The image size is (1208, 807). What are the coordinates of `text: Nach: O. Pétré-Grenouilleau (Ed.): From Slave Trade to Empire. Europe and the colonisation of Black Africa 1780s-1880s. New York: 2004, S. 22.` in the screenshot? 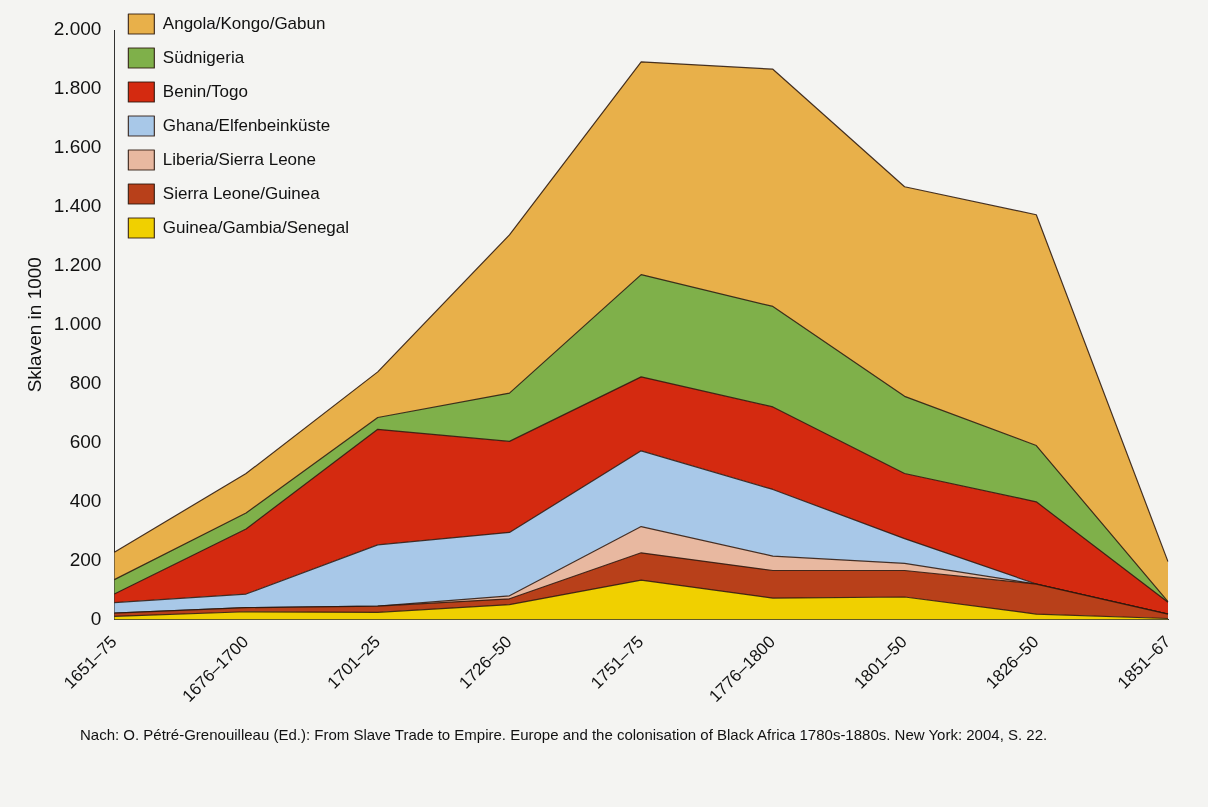 It's located at (564, 735).